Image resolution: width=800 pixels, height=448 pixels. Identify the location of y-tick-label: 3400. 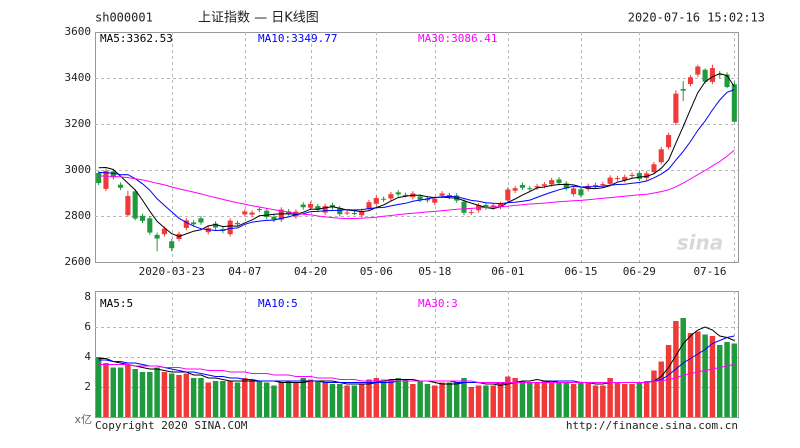
(78, 77).